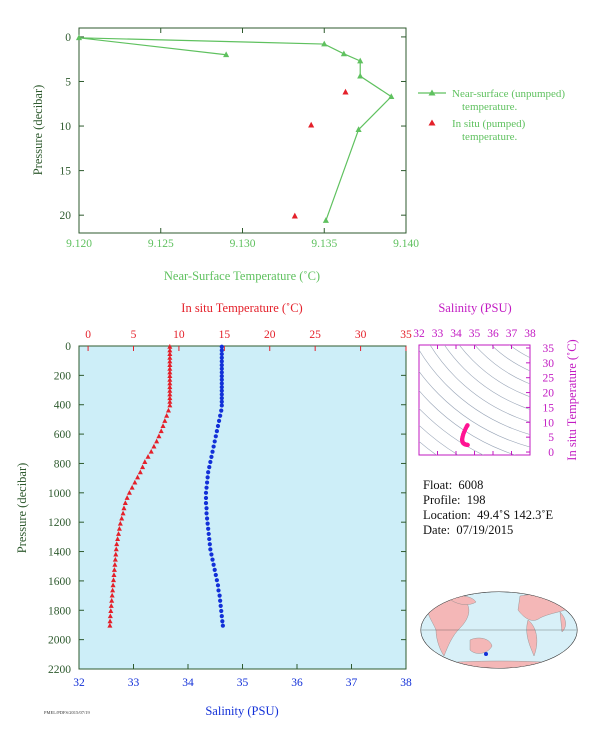 Image resolution: width=601 pixels, height=732 pixels. Describe the element at coordinates (88, 335) in the screenshot. I see `temp-tick-label: 0` at that location.